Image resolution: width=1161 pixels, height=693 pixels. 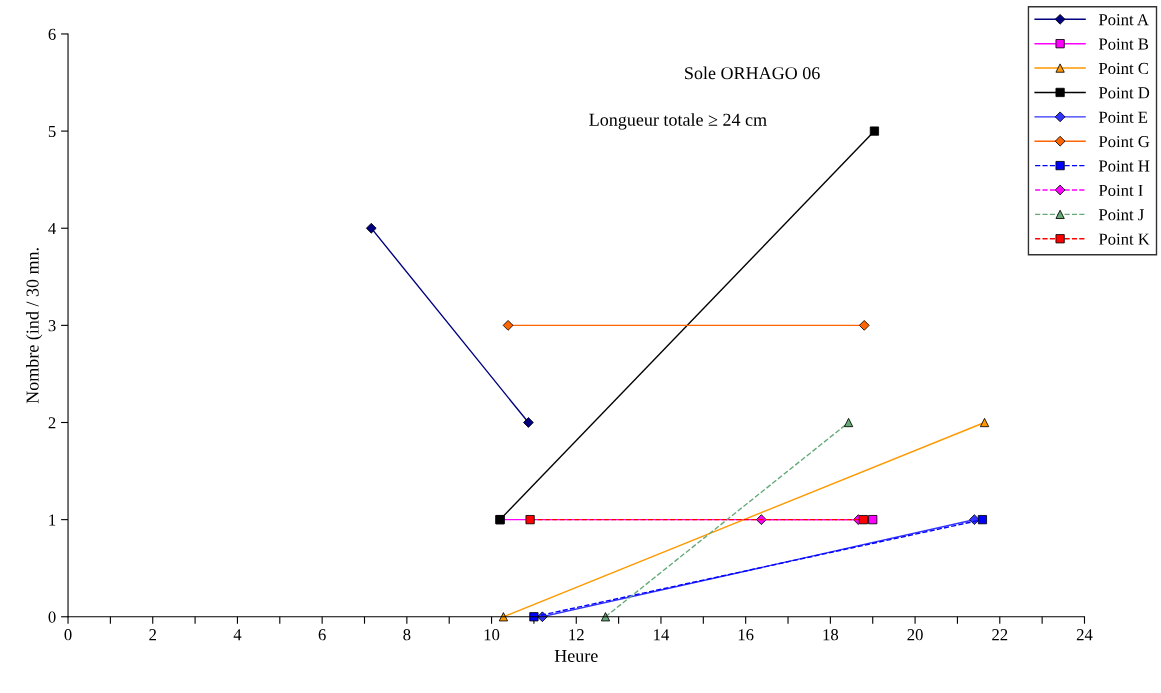 I want to click on x-tick-label: 16, so click(x=746, y=635).